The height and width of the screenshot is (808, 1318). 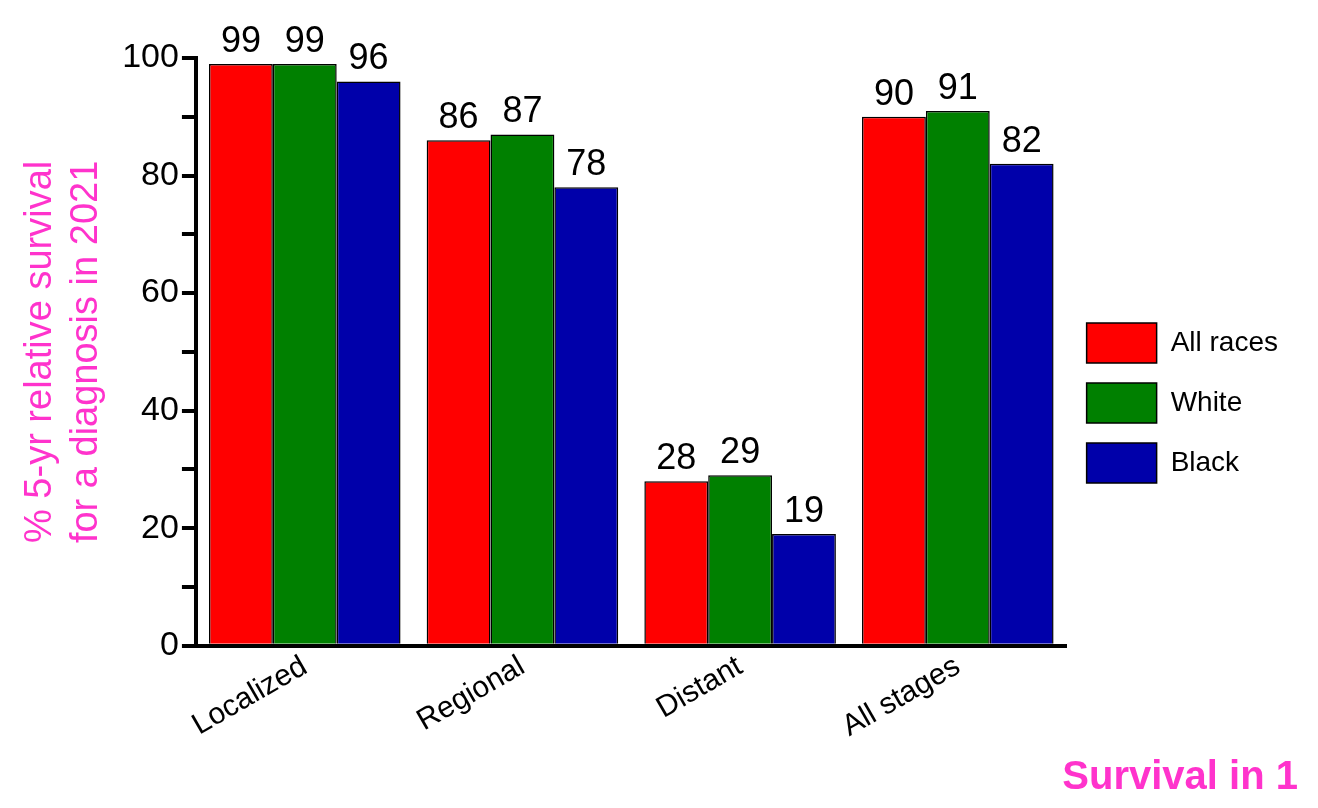 I want to click on y-axis-title: % 5-yr relative survival for a diagnosis in 2021, so click(x=61, y=352).